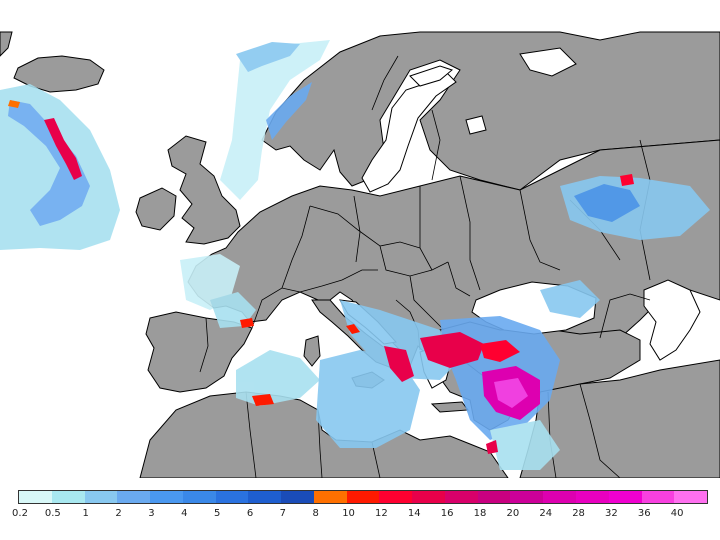 The height and width of the screenshot is (540, 720). I want to click on precipitation-legend-labels: 0.2 0.5 1 2 3 4 5 6 7 8 10 12 14 16 18 20 24 28 32 36 40, so click(360, 515).